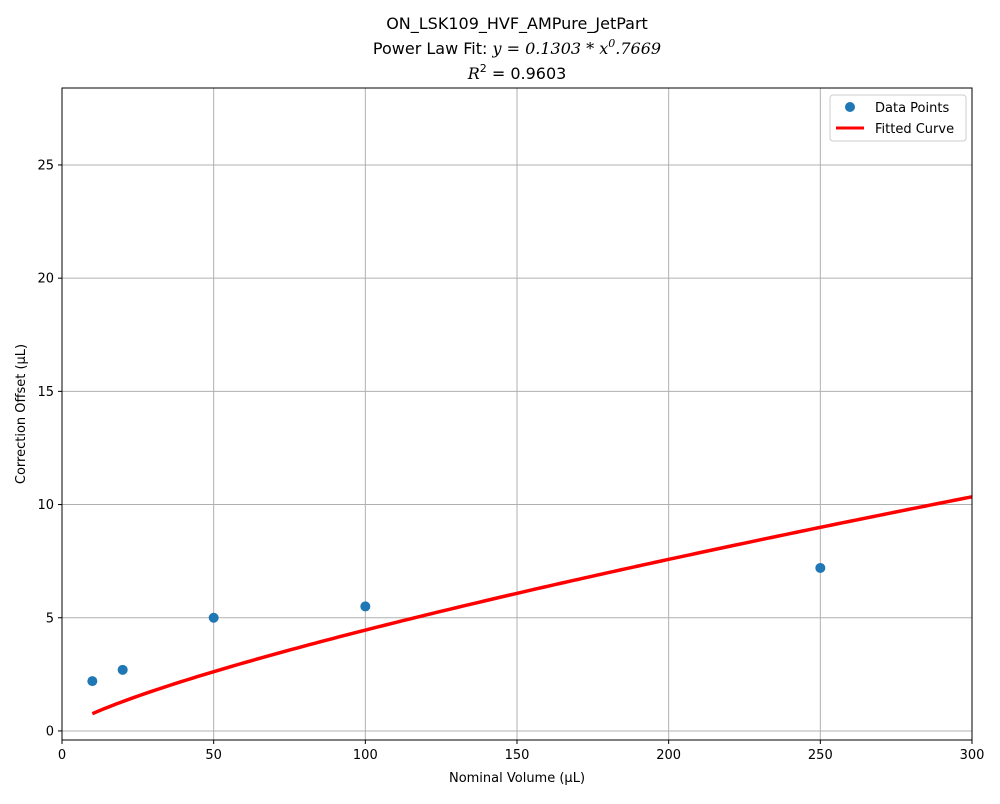 The height and width of the screenshot is (804, 1000). Describe the element at coordinates (45, 165) in the screenshot. I see `y-tick-label: 25` at that location.